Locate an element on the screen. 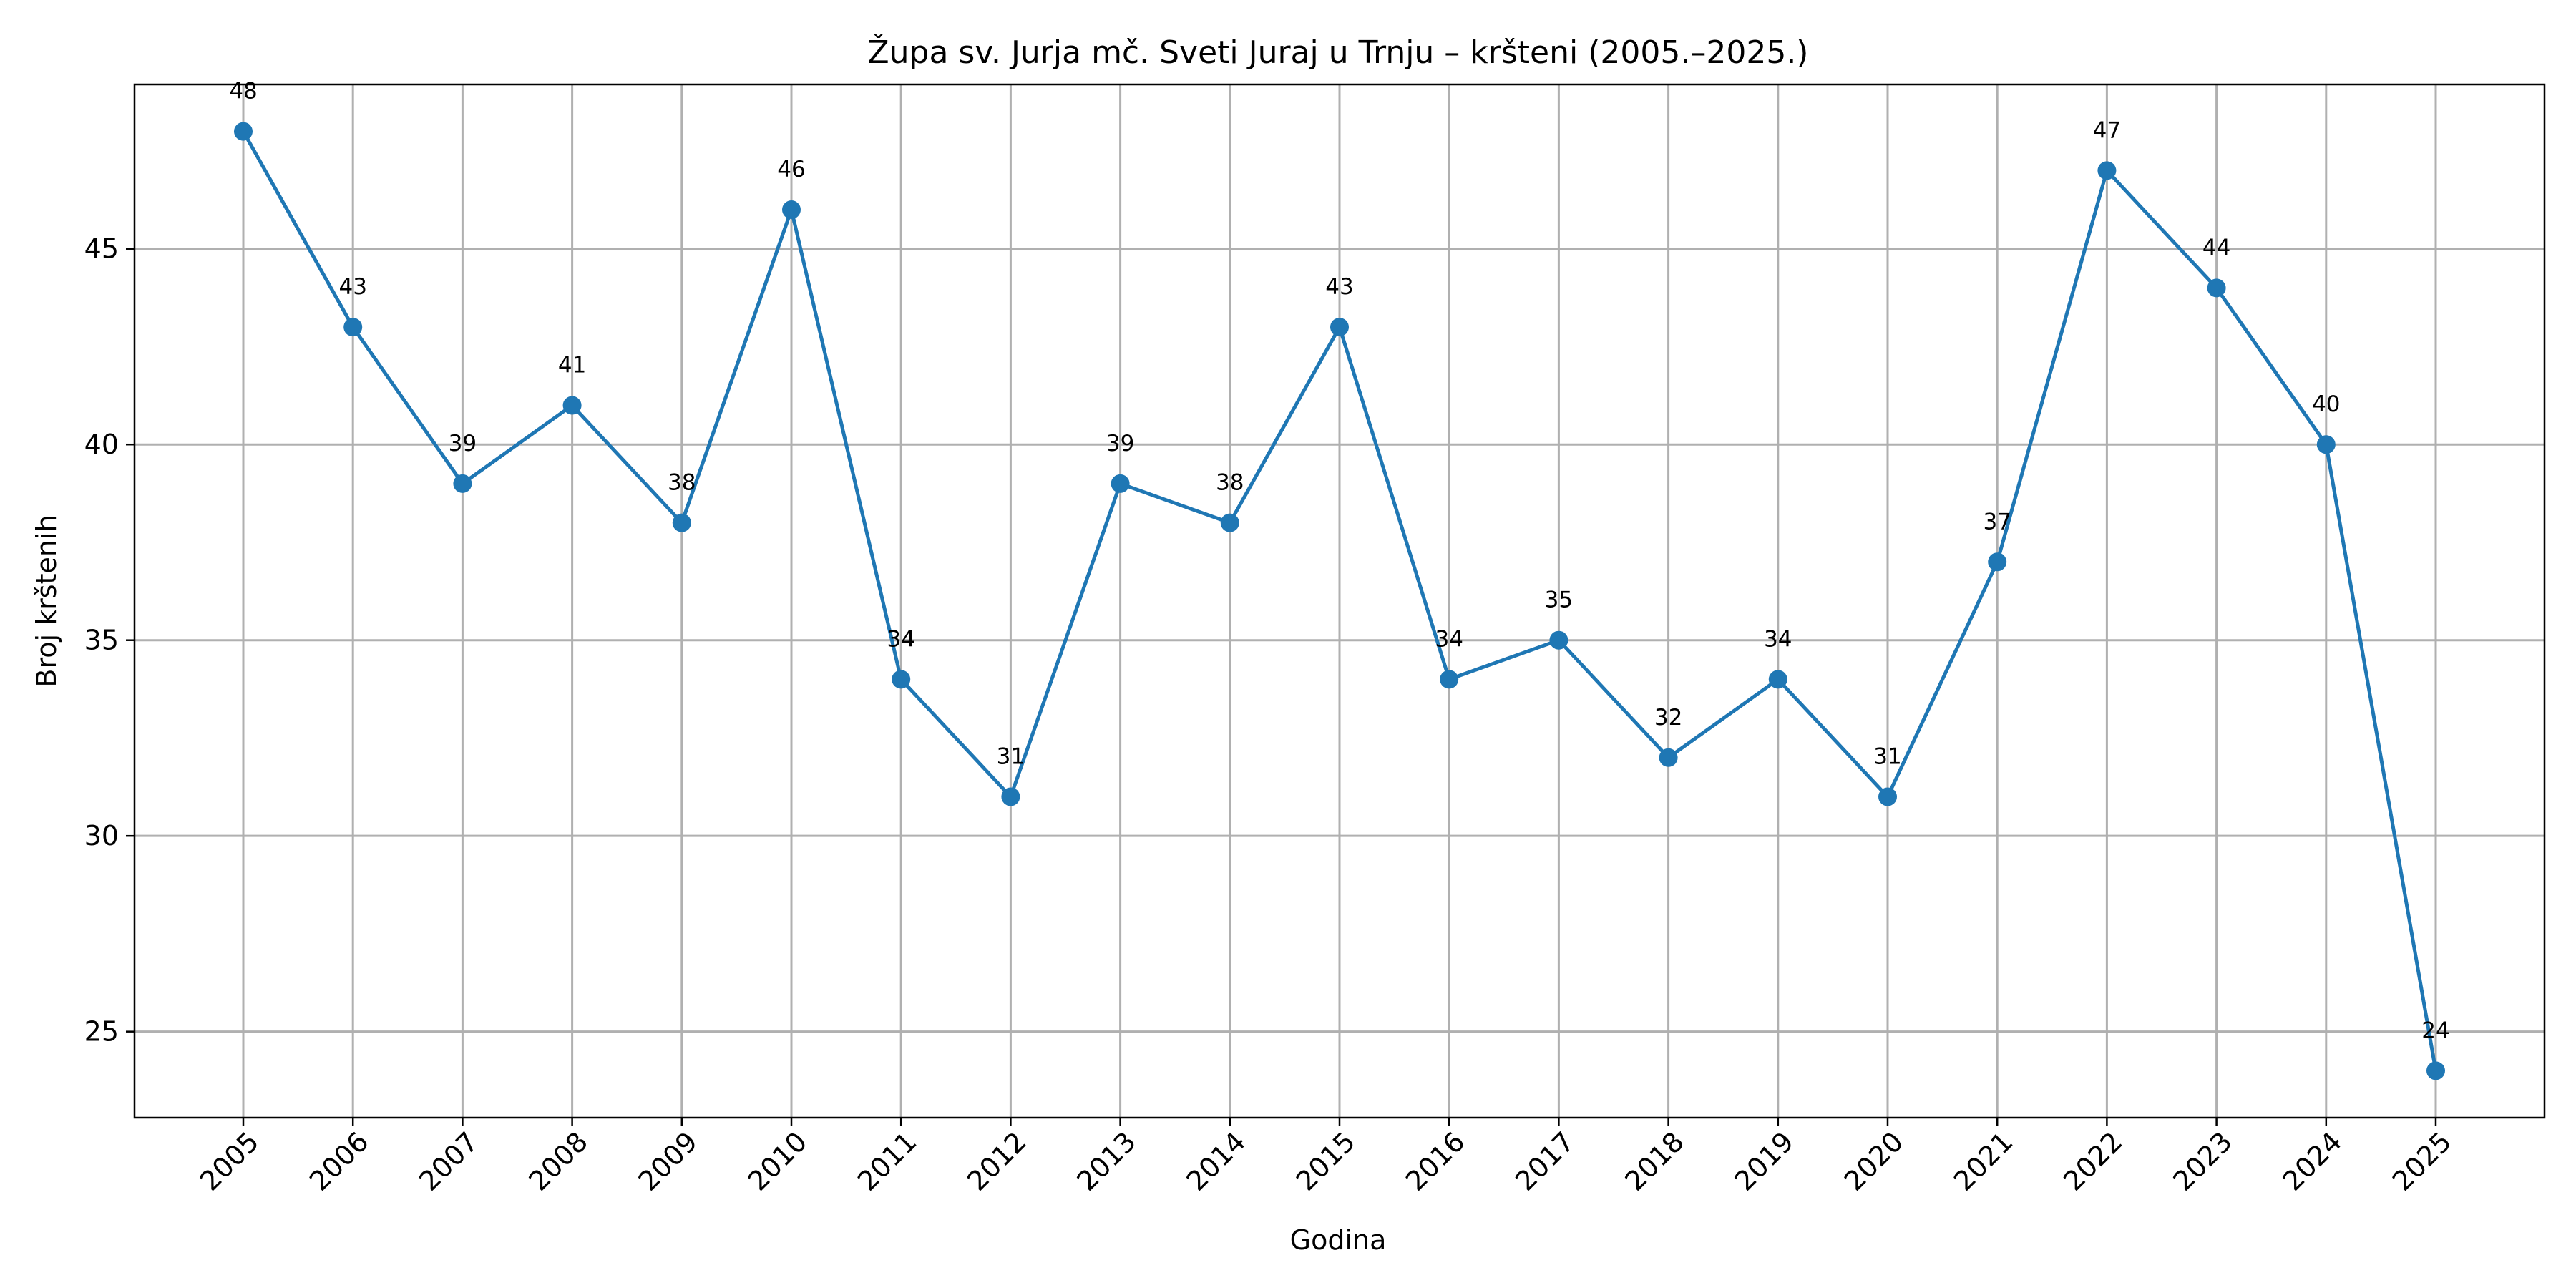  data-label: 32 is located at coordinates (1668, 718).